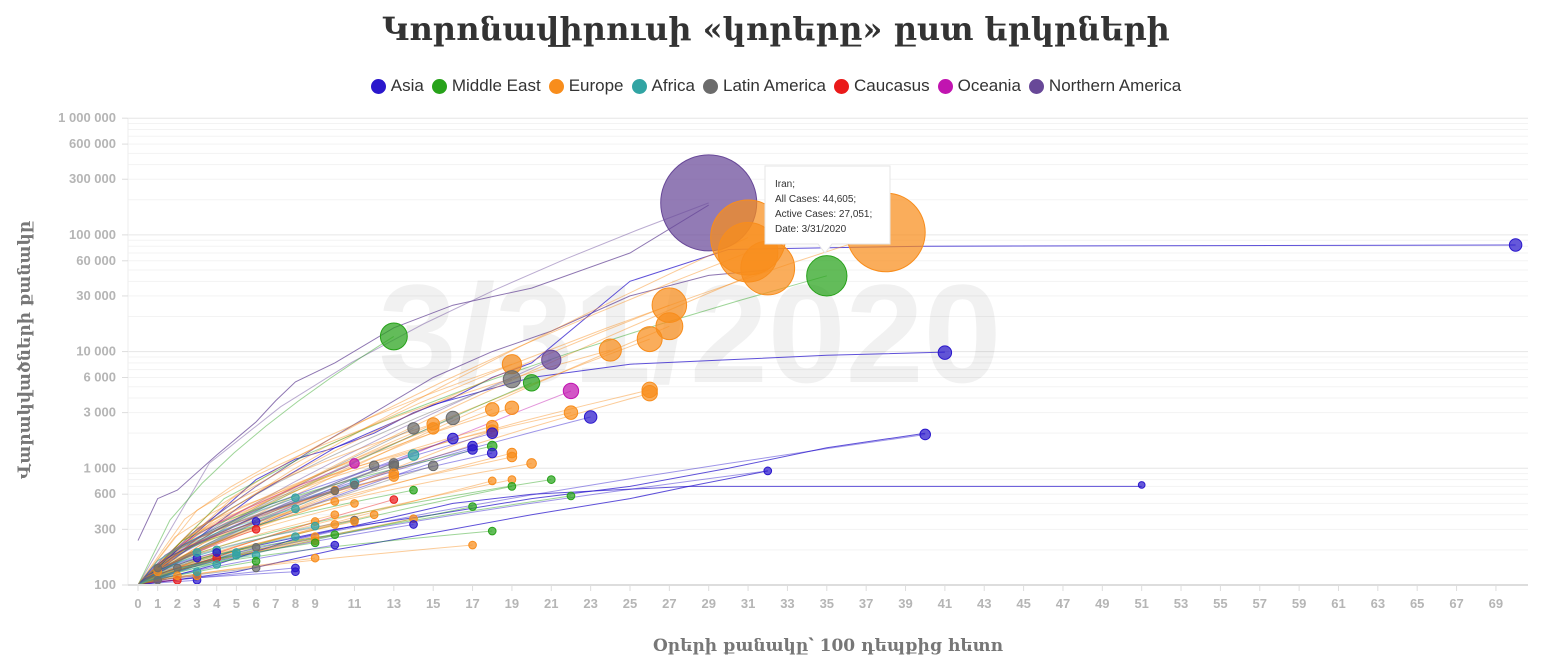 The height and width of the screenshot is (666, 1552). I want to click on data-point-oman, so click(492, 531).